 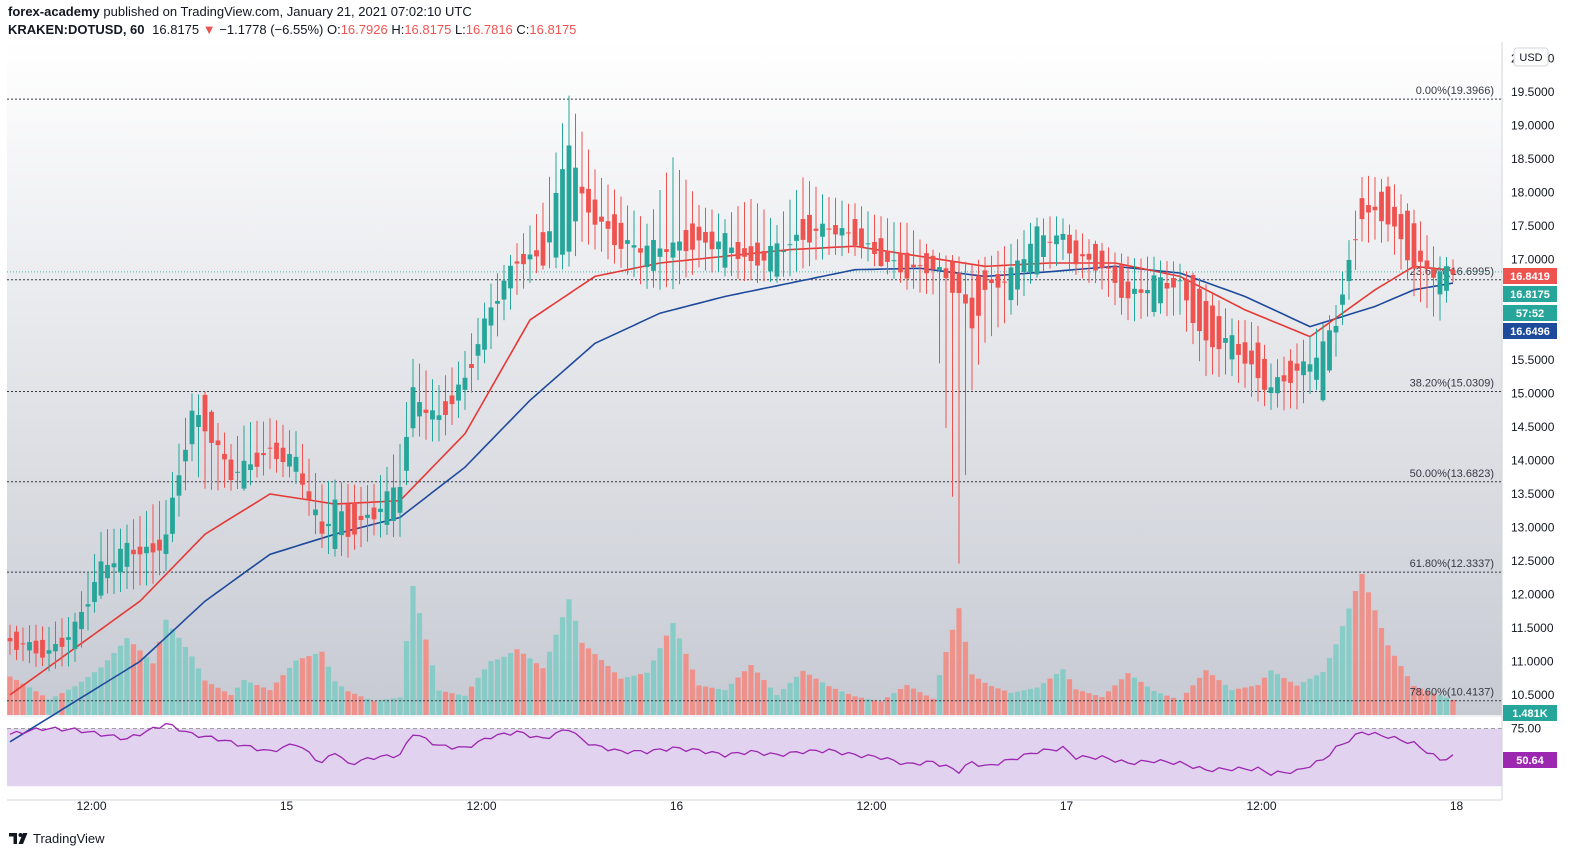 I want to click on publisher-name: forex-academy, so click(x=54, y=11).